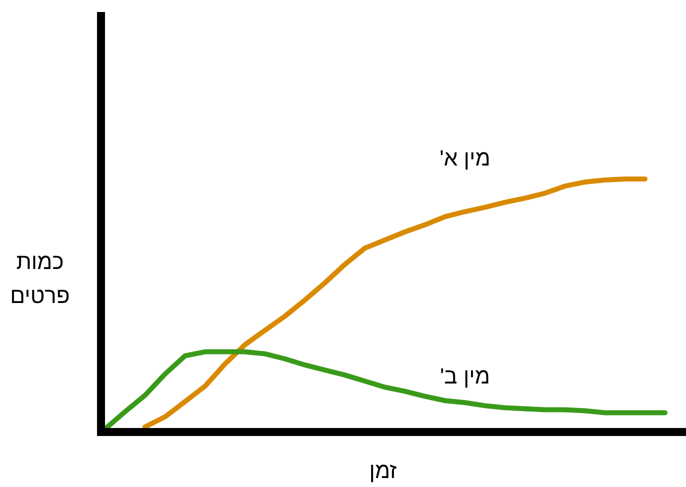 The height and width of the screenshot is (487, 686). Describe the element at coordinates (465, 158) in the screenshot. I see `series-label: מין א'` at that location.